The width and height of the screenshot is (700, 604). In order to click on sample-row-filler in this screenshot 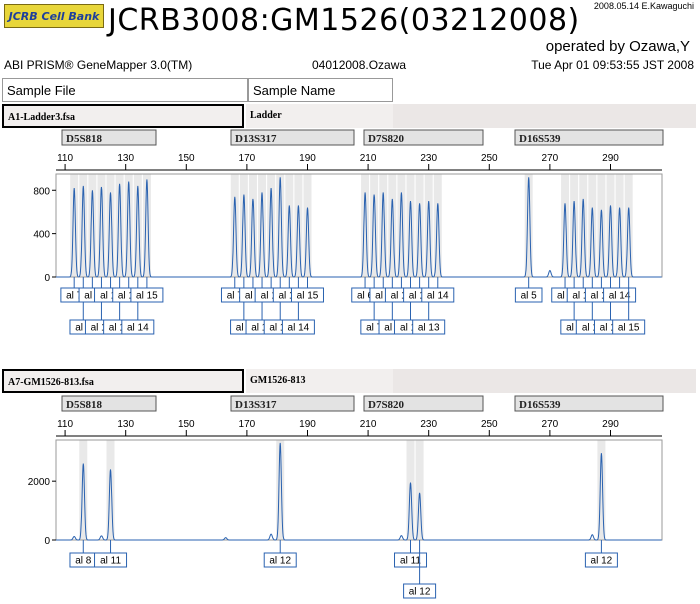, I will do `click(544, 381)`.